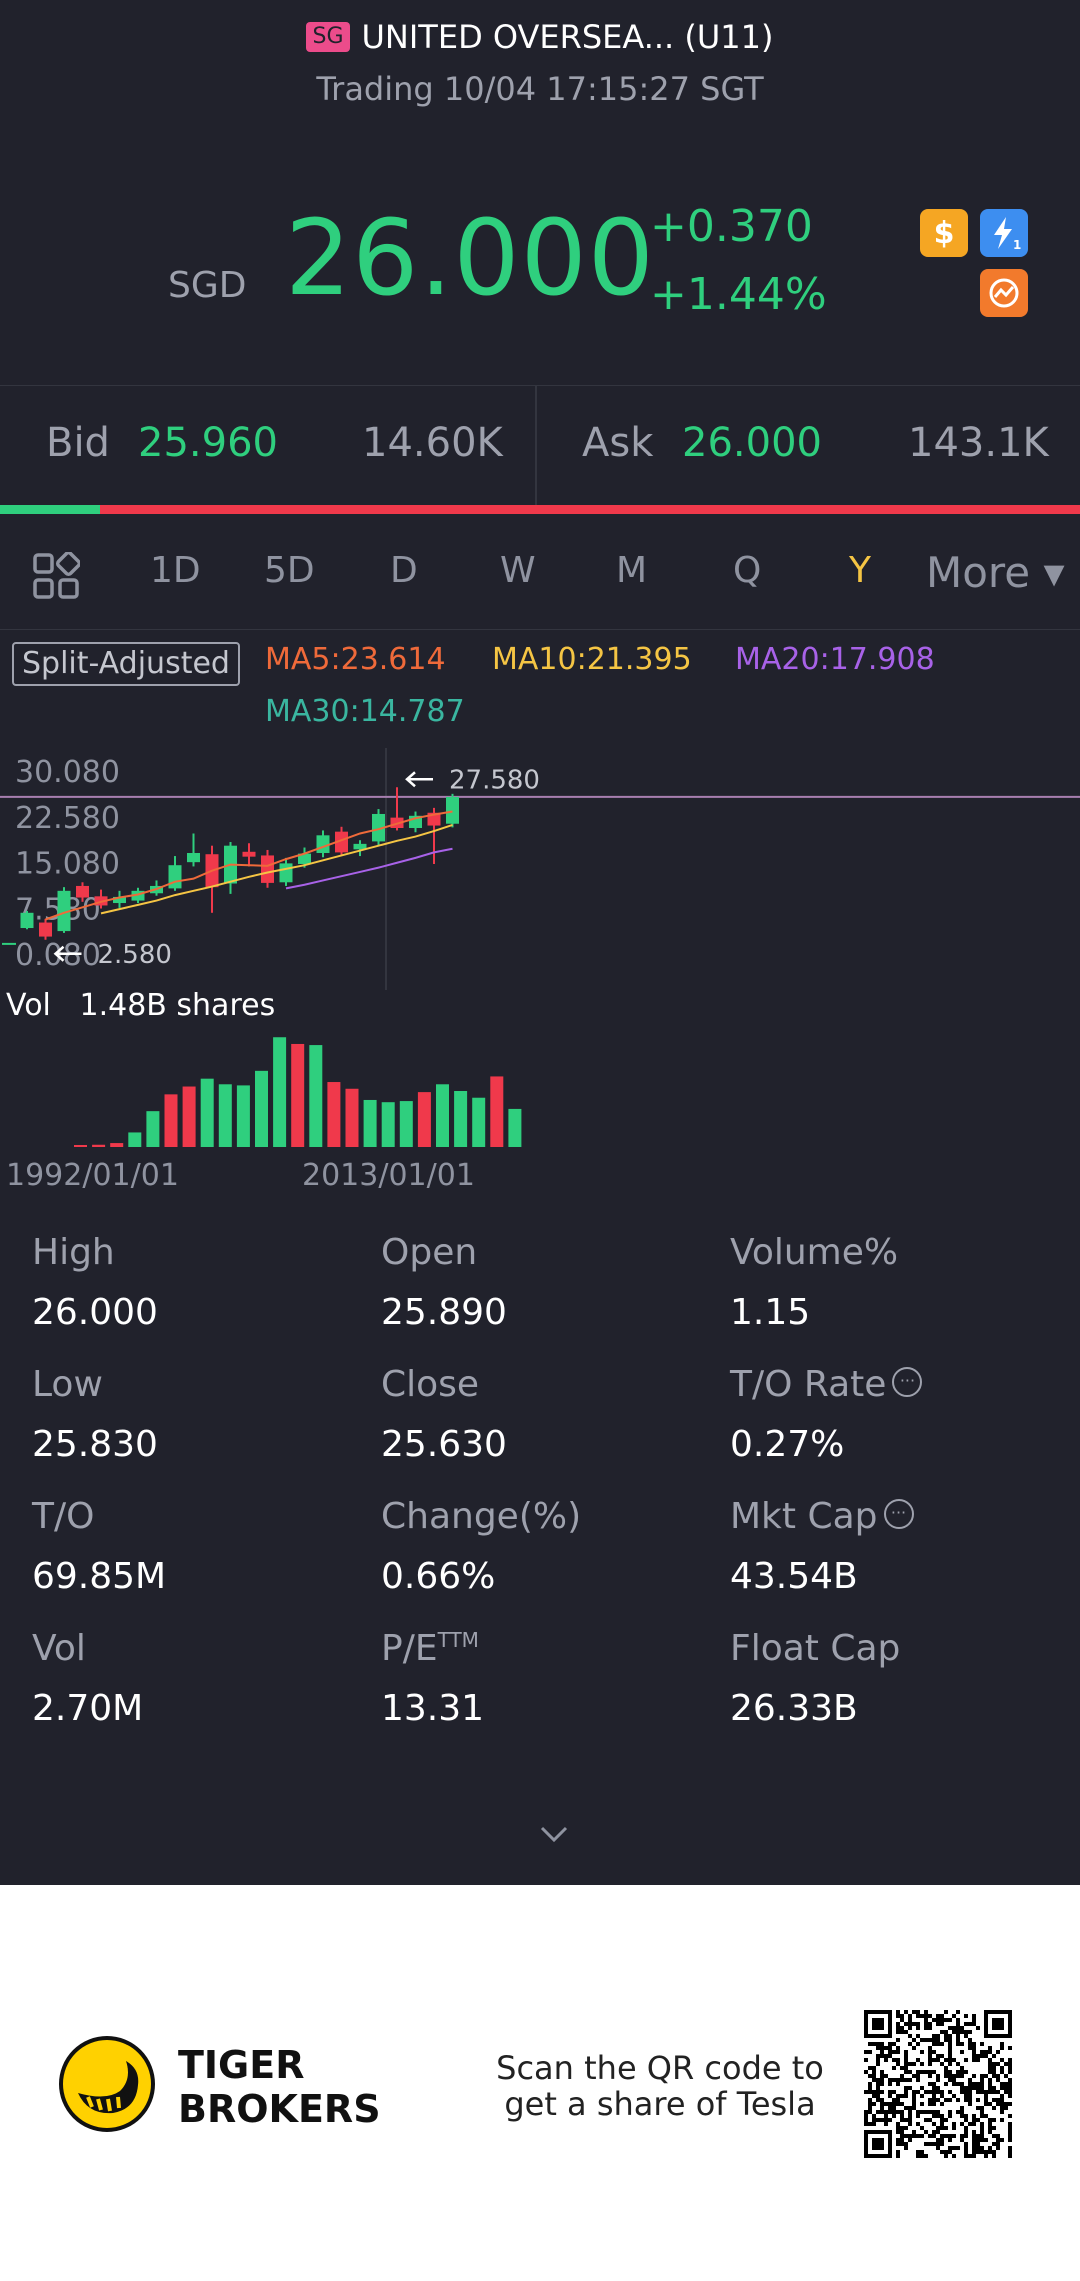 Image resolution: width=1080 pixels, height=2281 pixels. I want to click on chevron-down-icon, so click(554, 1834).